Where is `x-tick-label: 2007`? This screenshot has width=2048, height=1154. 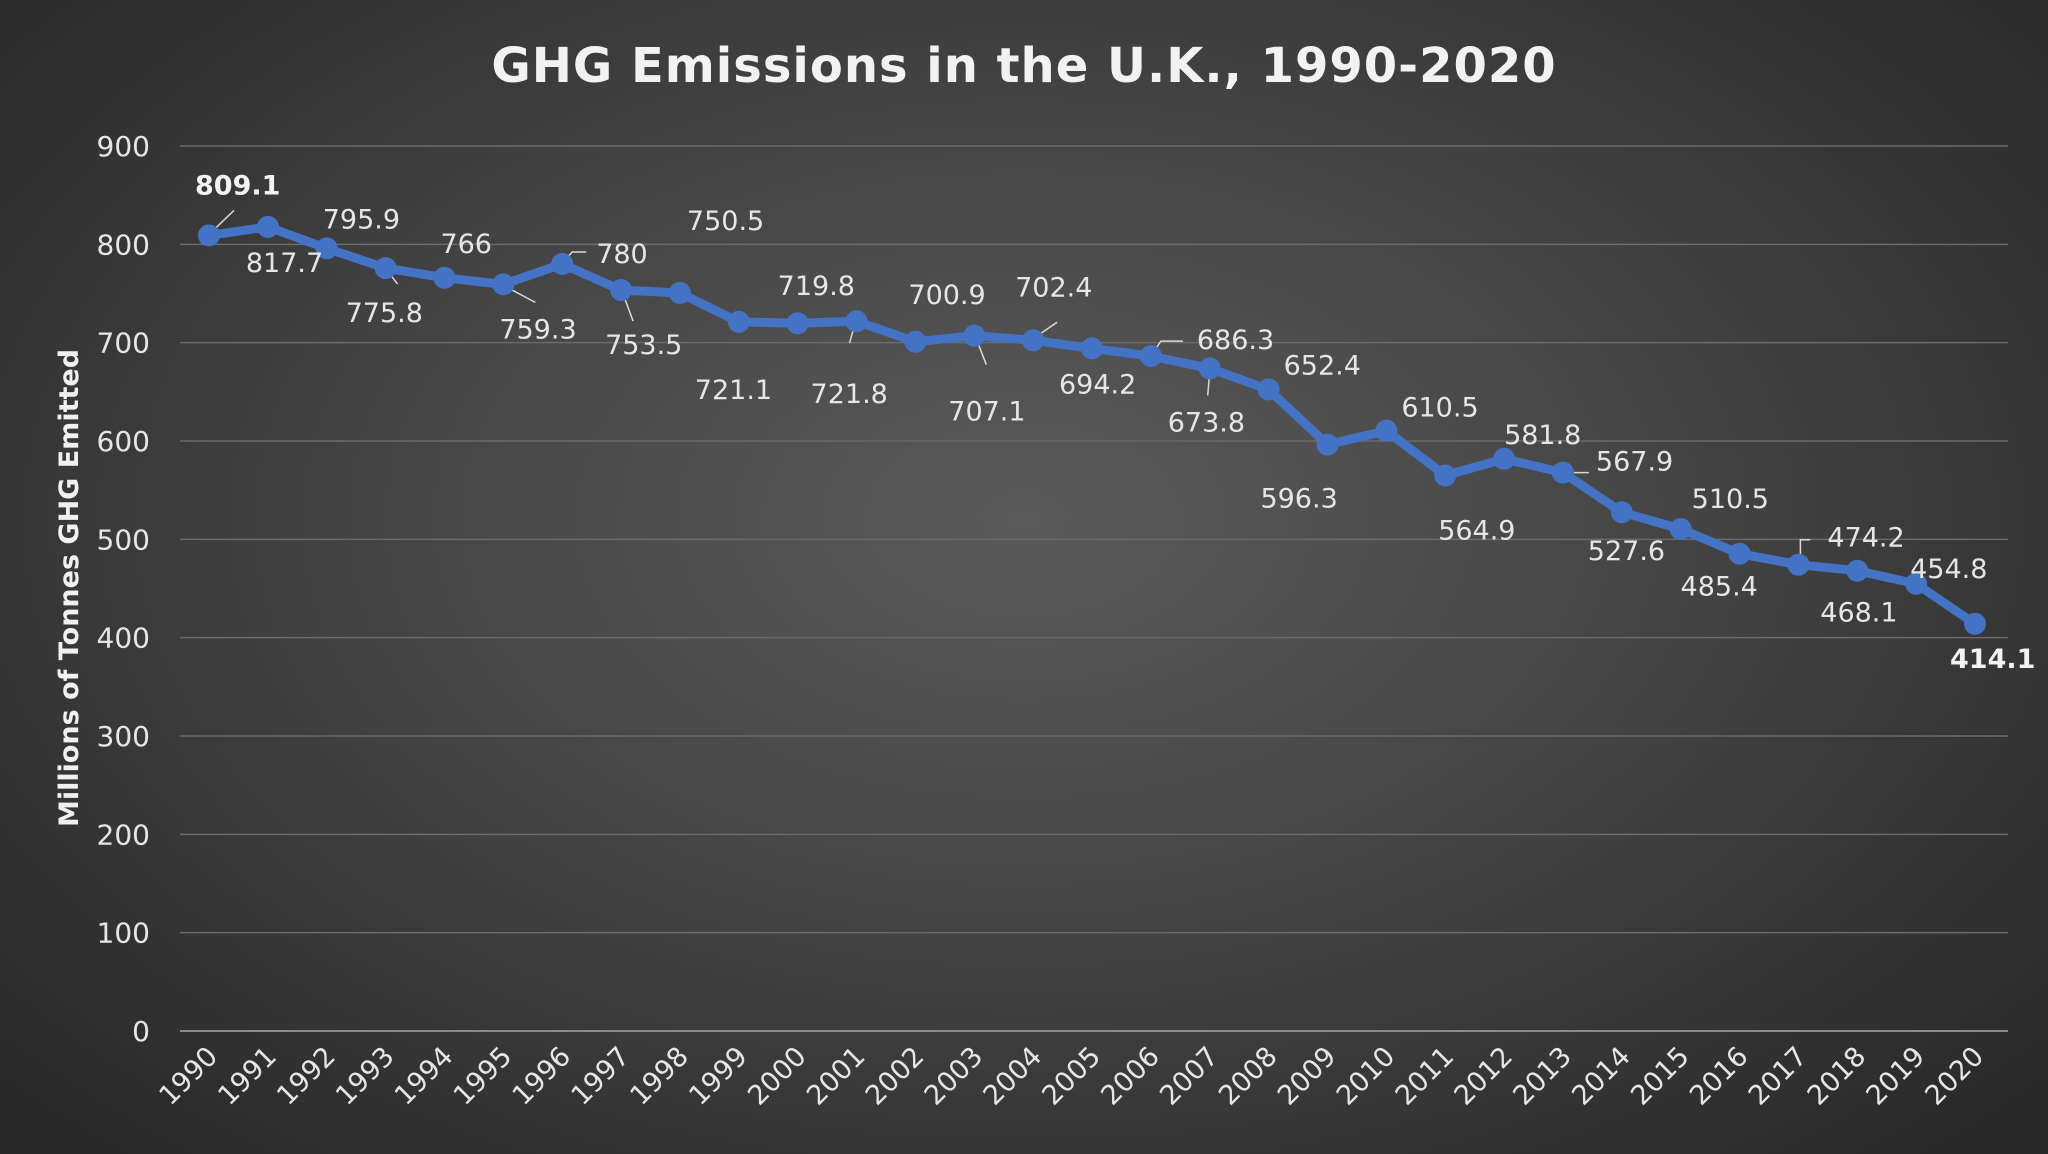
x-tick-label: 2007 is located at coordinates (1189, 1076).